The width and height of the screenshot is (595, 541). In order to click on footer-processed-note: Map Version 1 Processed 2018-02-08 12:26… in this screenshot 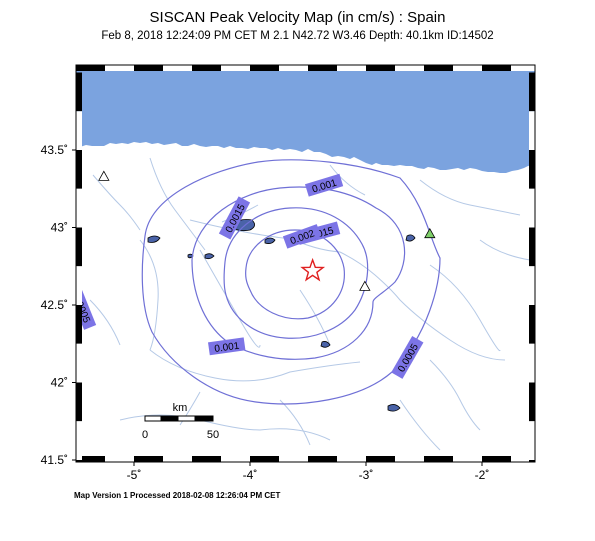, I will do `click(177, 495)`.